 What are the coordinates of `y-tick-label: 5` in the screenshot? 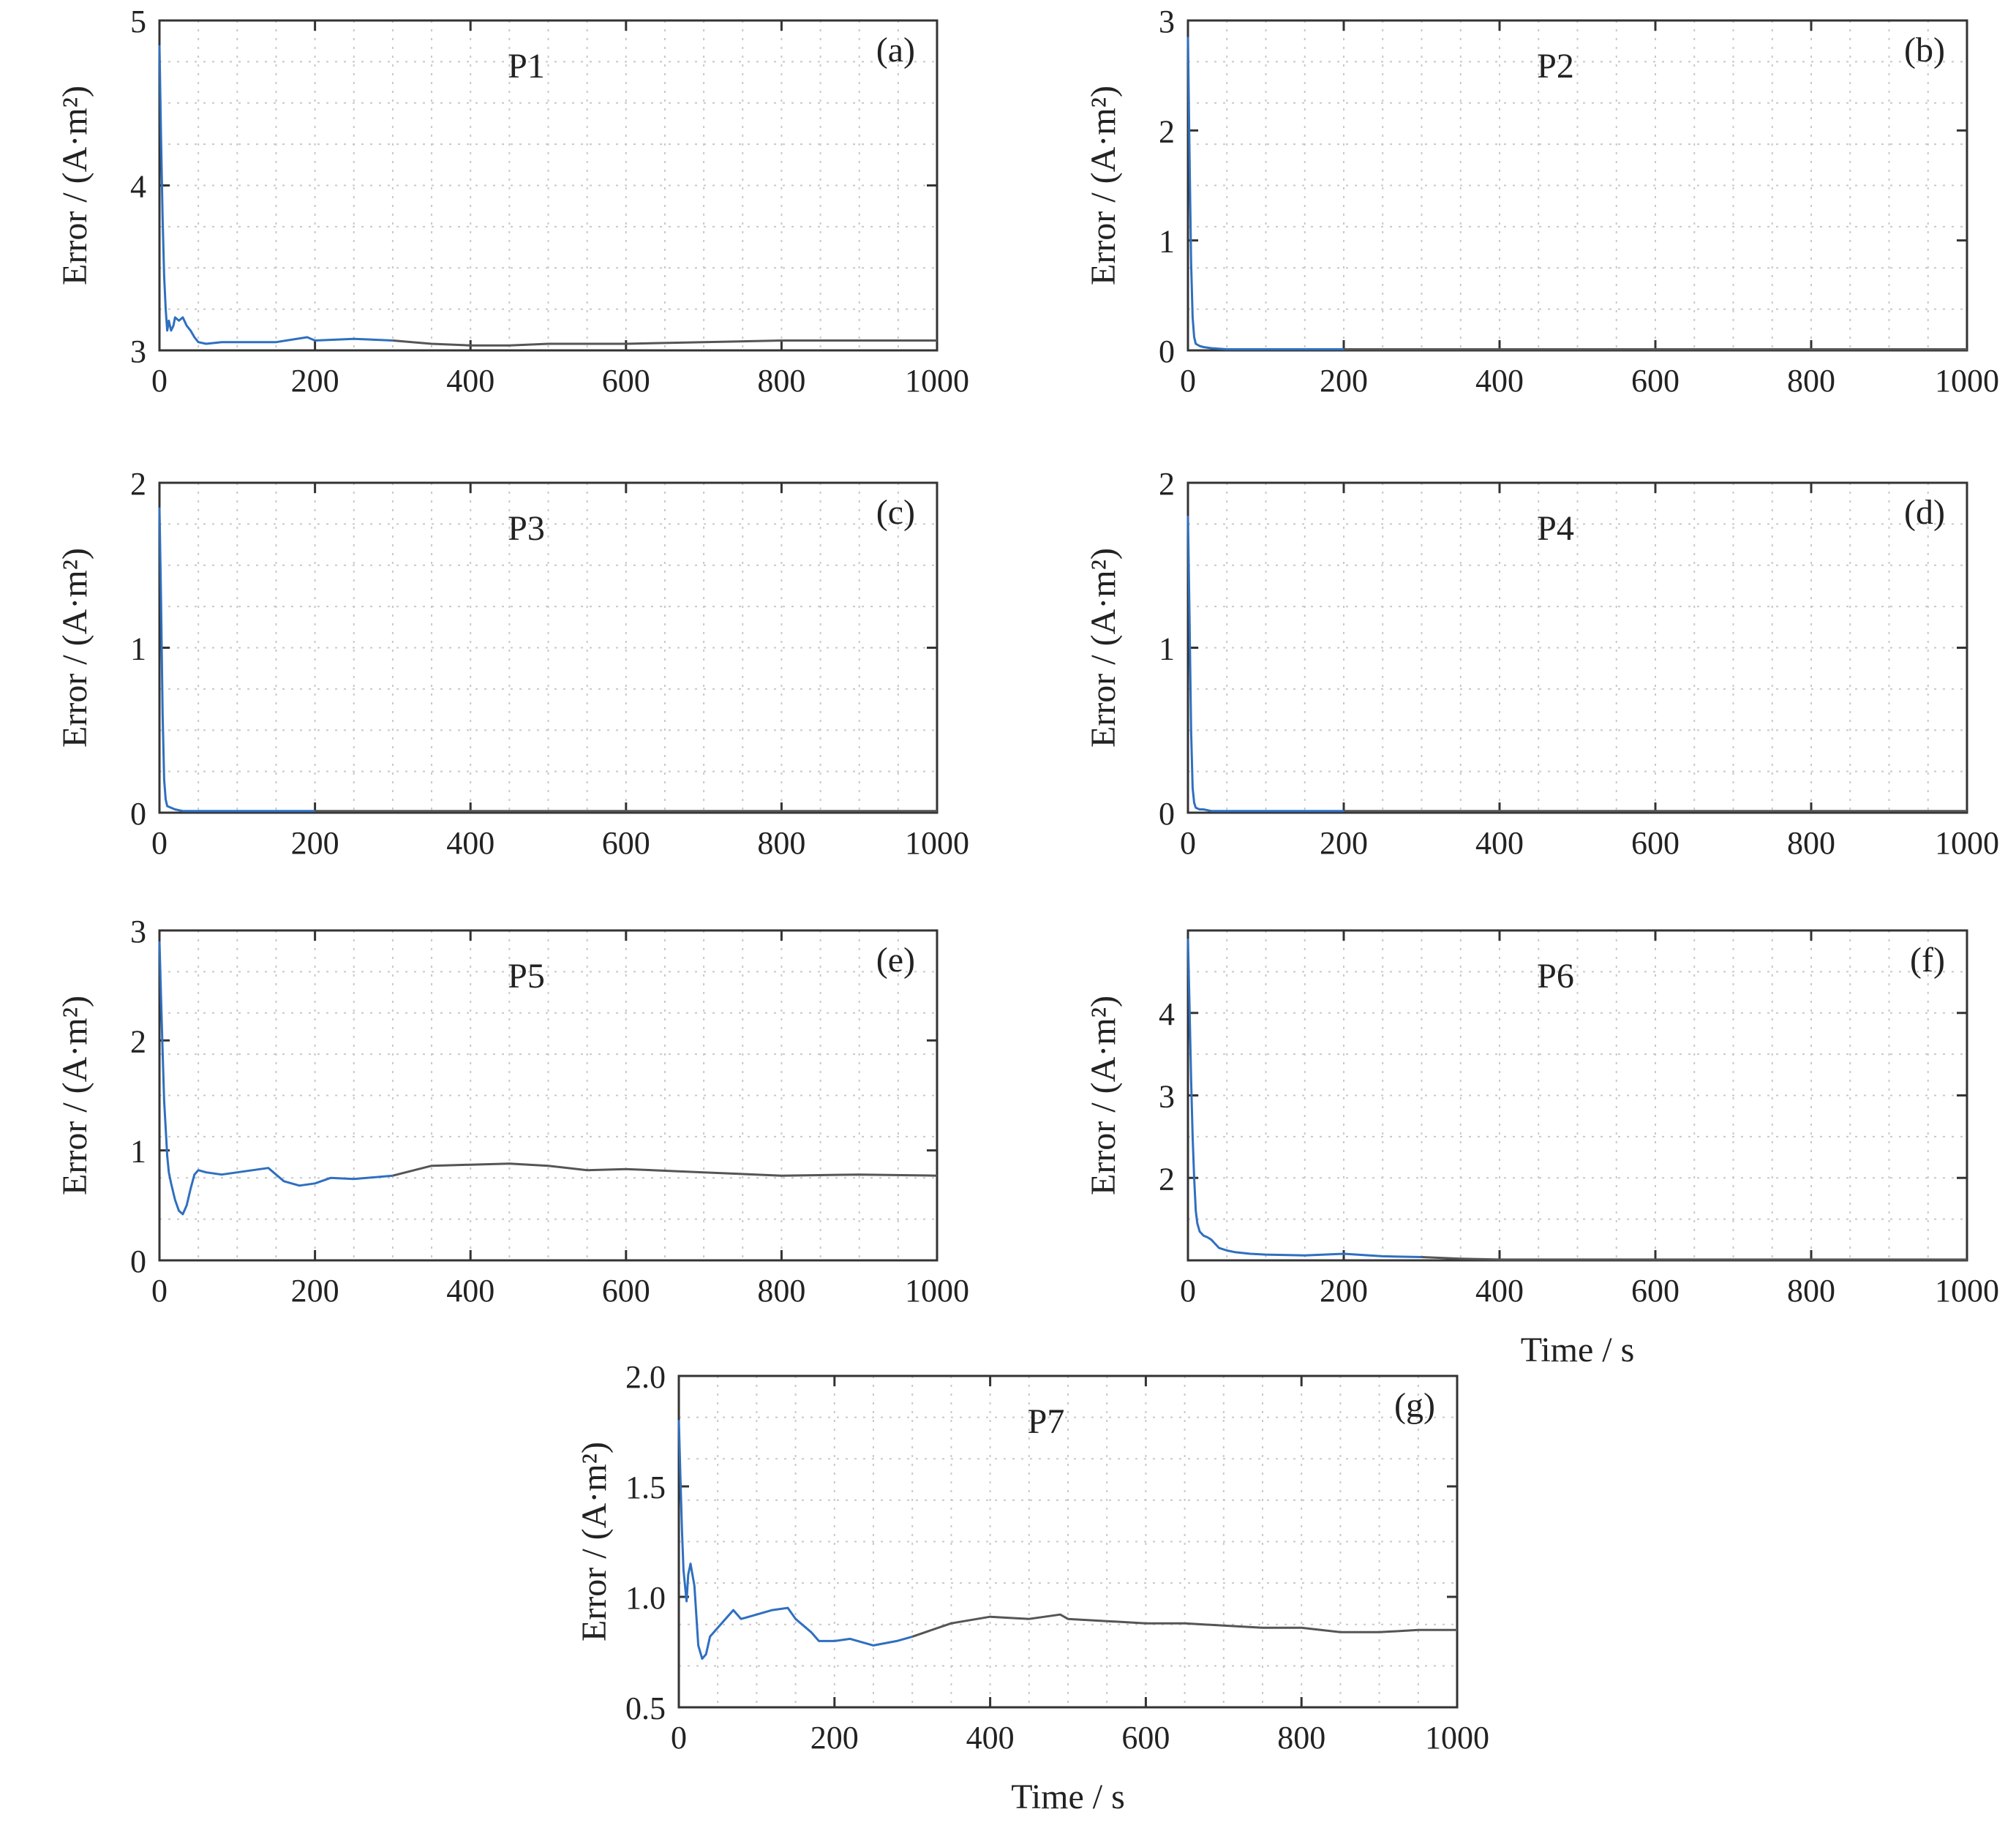 It's located at (138, 22).